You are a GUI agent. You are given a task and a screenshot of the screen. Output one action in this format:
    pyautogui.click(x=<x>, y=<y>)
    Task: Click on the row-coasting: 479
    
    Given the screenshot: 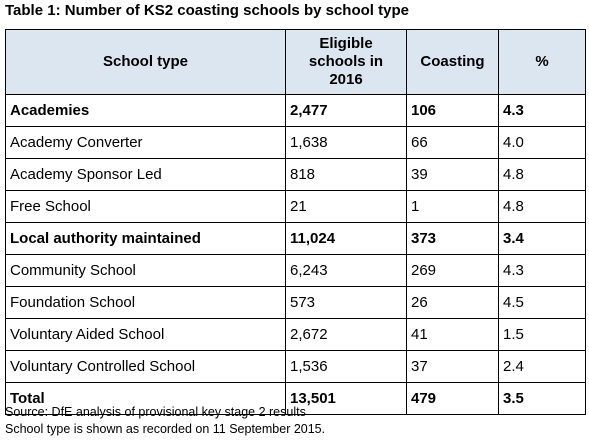 What is the action you would take?
    pyautogui.click(x=452, y=398)
    